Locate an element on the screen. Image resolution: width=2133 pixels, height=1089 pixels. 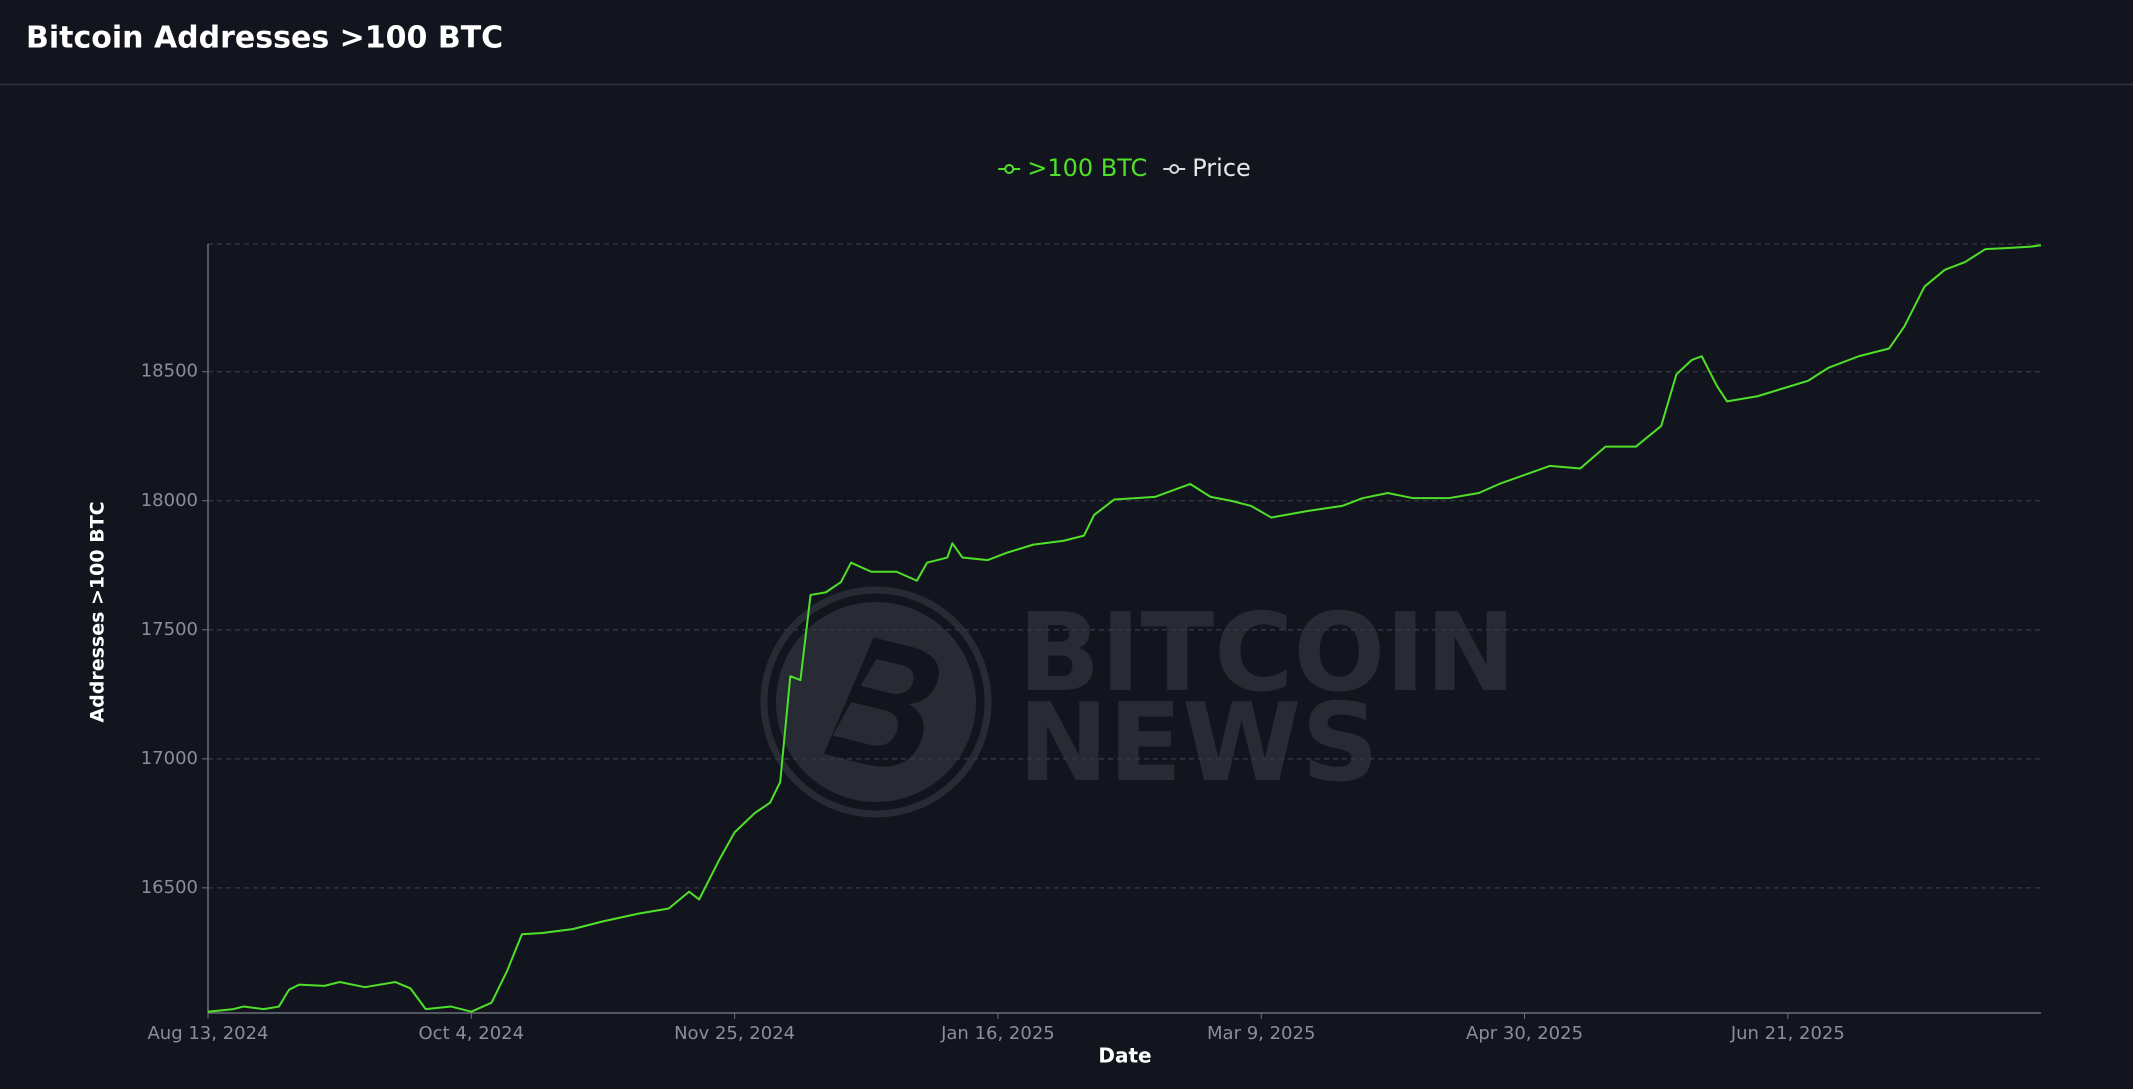
watermark-text: BITCOIN is located at coordinates (1267, 653).